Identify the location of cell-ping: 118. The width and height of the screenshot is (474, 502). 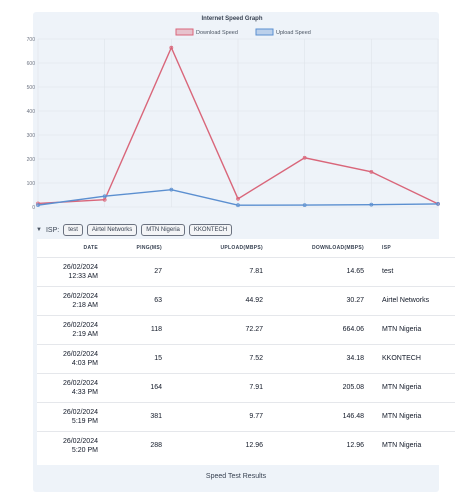
(137, 329).